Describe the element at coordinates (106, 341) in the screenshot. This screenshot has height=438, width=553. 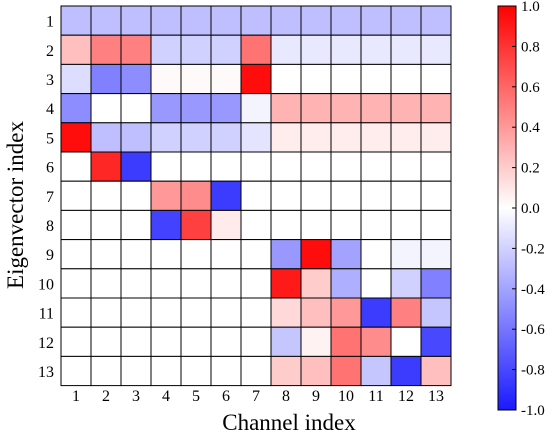
I see `heatmap-cell-r12-c2` at that location.